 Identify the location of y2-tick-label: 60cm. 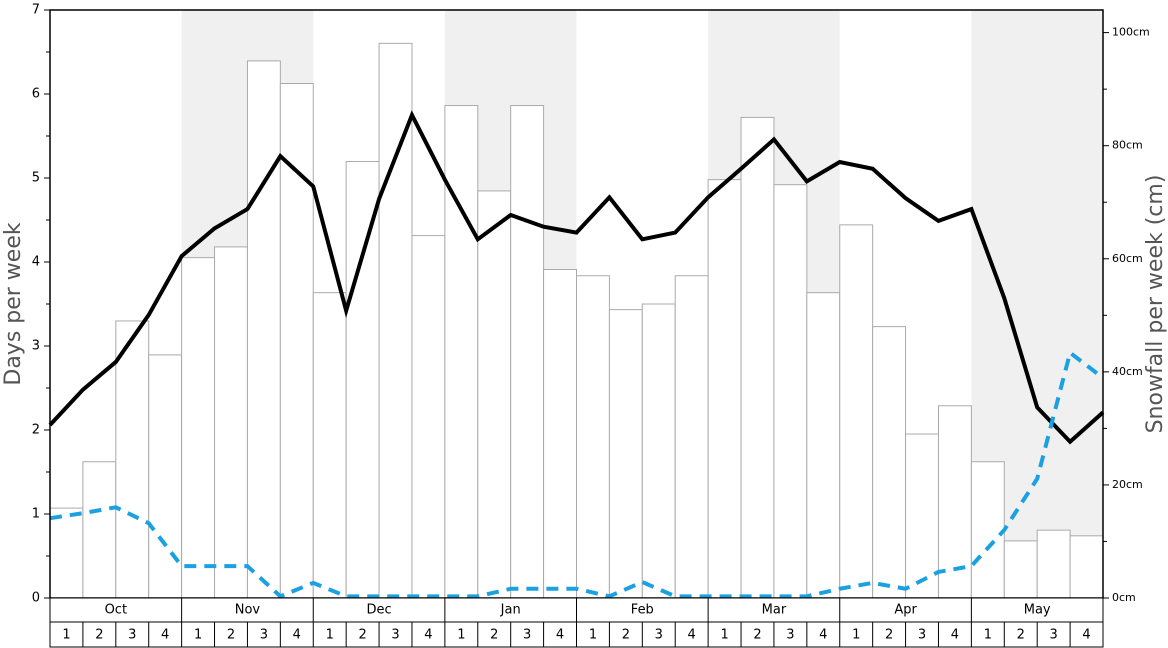
(1127, 258).